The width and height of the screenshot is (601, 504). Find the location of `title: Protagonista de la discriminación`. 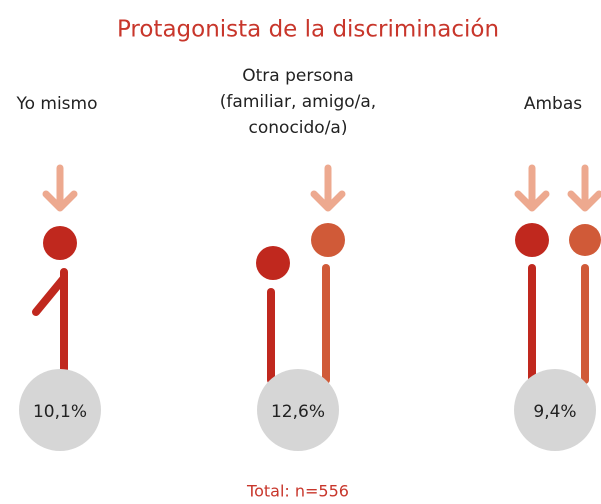

title: Protagonista de la discriminación is located at coordinates (308, 30).